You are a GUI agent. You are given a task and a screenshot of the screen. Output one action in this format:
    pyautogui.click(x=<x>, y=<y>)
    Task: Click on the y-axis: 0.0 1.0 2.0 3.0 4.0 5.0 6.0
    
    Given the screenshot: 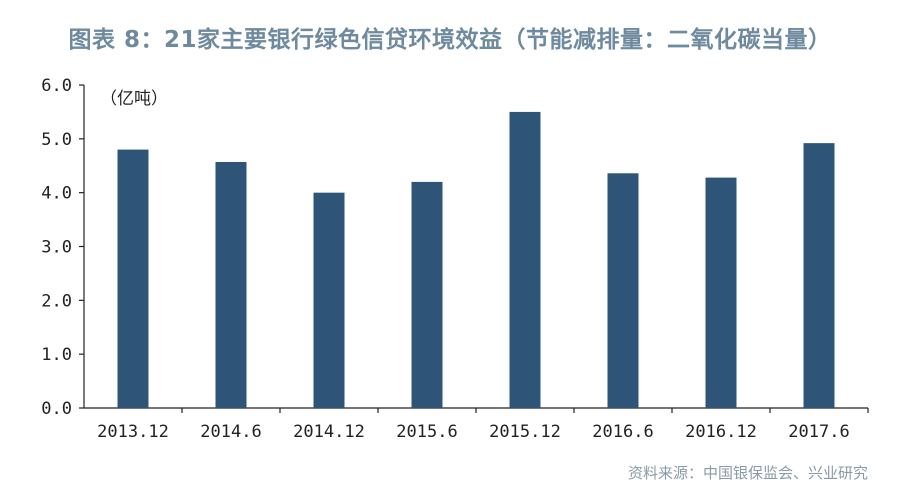 What is the action you would take?
    pyautogui.click(x=63, y=247)
    